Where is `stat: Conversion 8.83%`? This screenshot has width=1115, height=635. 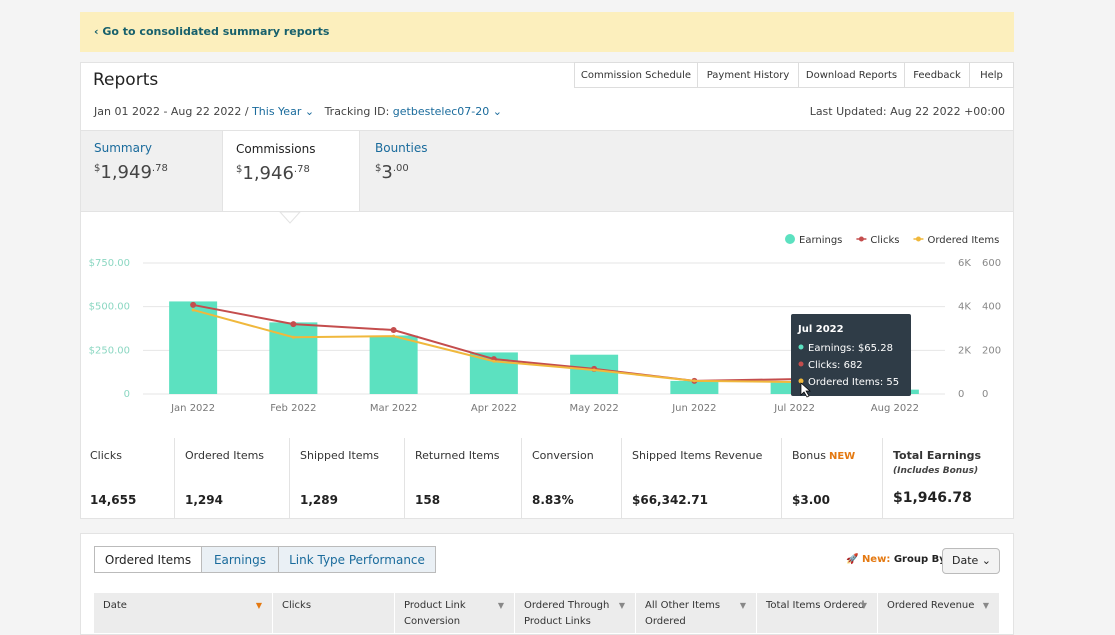
stat: Conversion 8.83% is located at coordinates (572, 478).